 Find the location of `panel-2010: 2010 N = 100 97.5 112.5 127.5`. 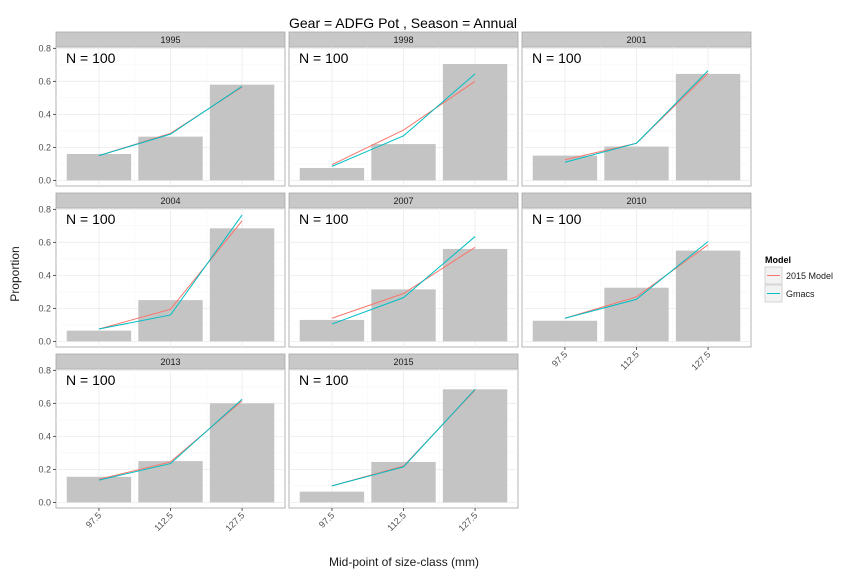

panel-2010: 2010 N = 100 97.5 112.5 127.5 is located at coordinates (636, 282).